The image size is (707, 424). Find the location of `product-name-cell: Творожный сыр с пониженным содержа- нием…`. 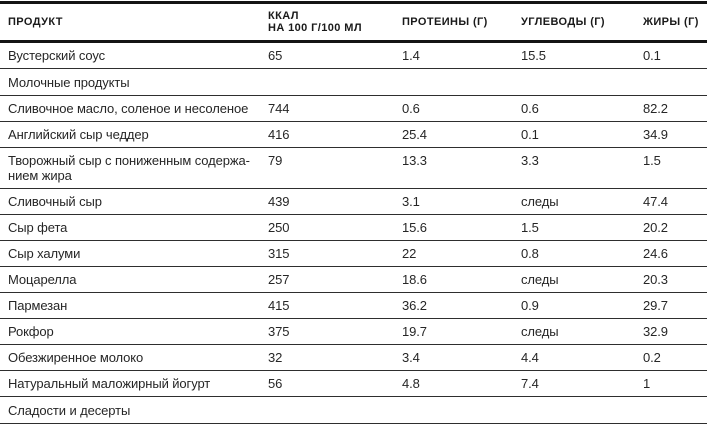

product-name-cell: Творожный сыр с пониженным содержа- нием… is located at coordinates (130, 168).